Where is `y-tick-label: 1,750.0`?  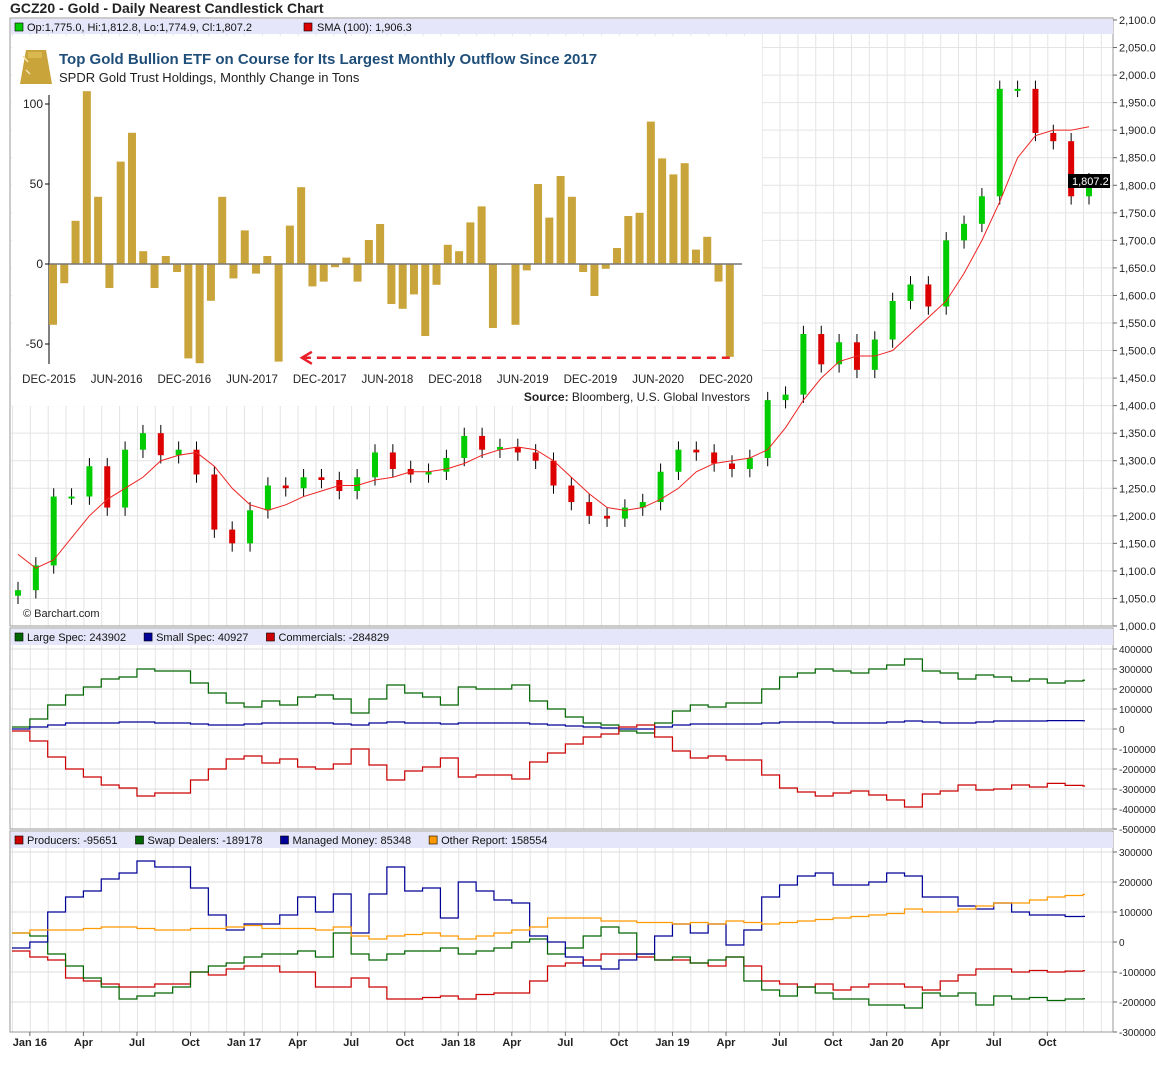 y-tick-label: 1,750.0 is located at coordinates (1137, 214).